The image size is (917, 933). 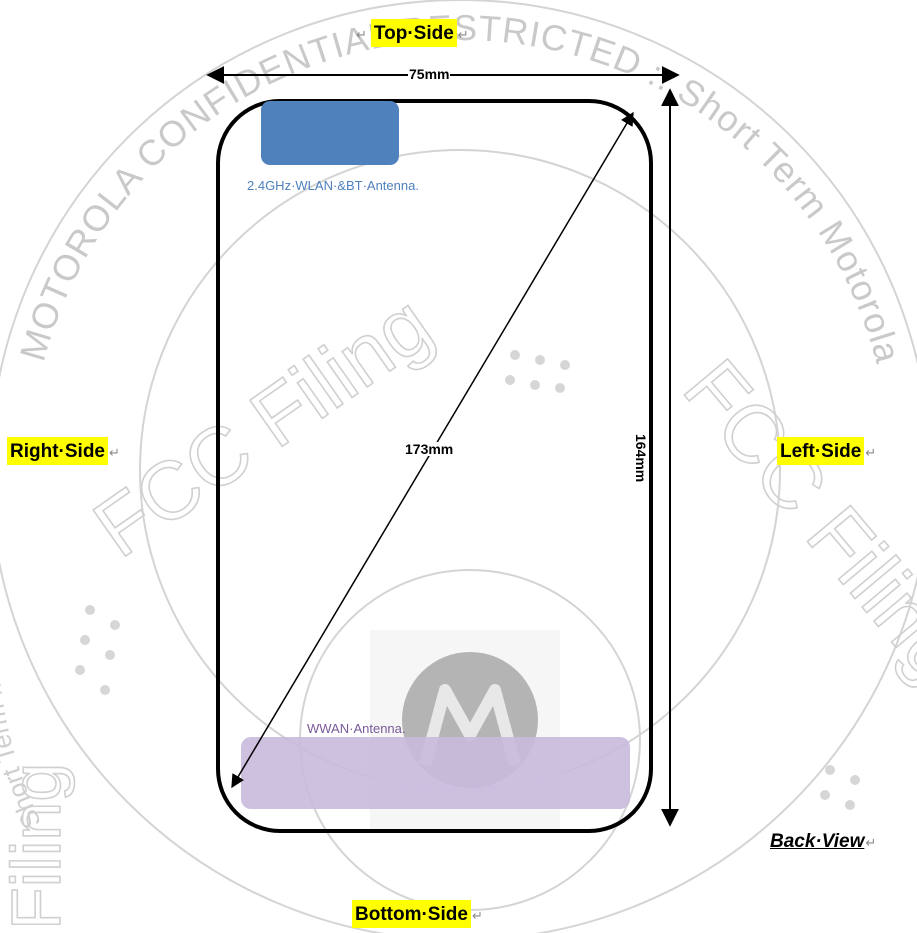 I want to click on right-side-label: Right·Side ↵, so click(x=63, y=451).